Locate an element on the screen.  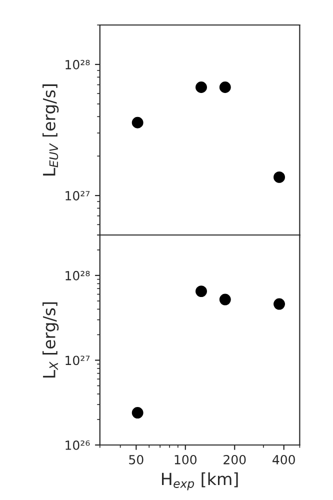
x-axis-title: H$_{exp}$ [km] is located at coordinates (200, 481).